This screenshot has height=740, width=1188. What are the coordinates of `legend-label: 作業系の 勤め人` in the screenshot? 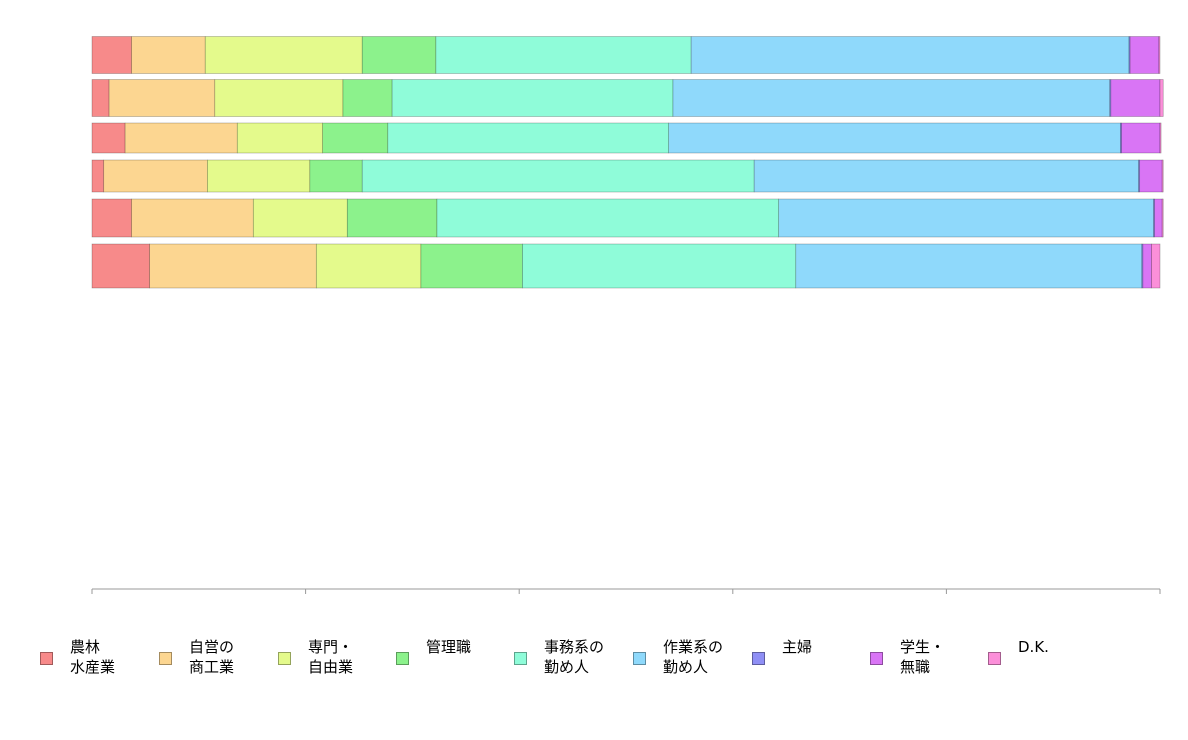 It's located at (693, 657).